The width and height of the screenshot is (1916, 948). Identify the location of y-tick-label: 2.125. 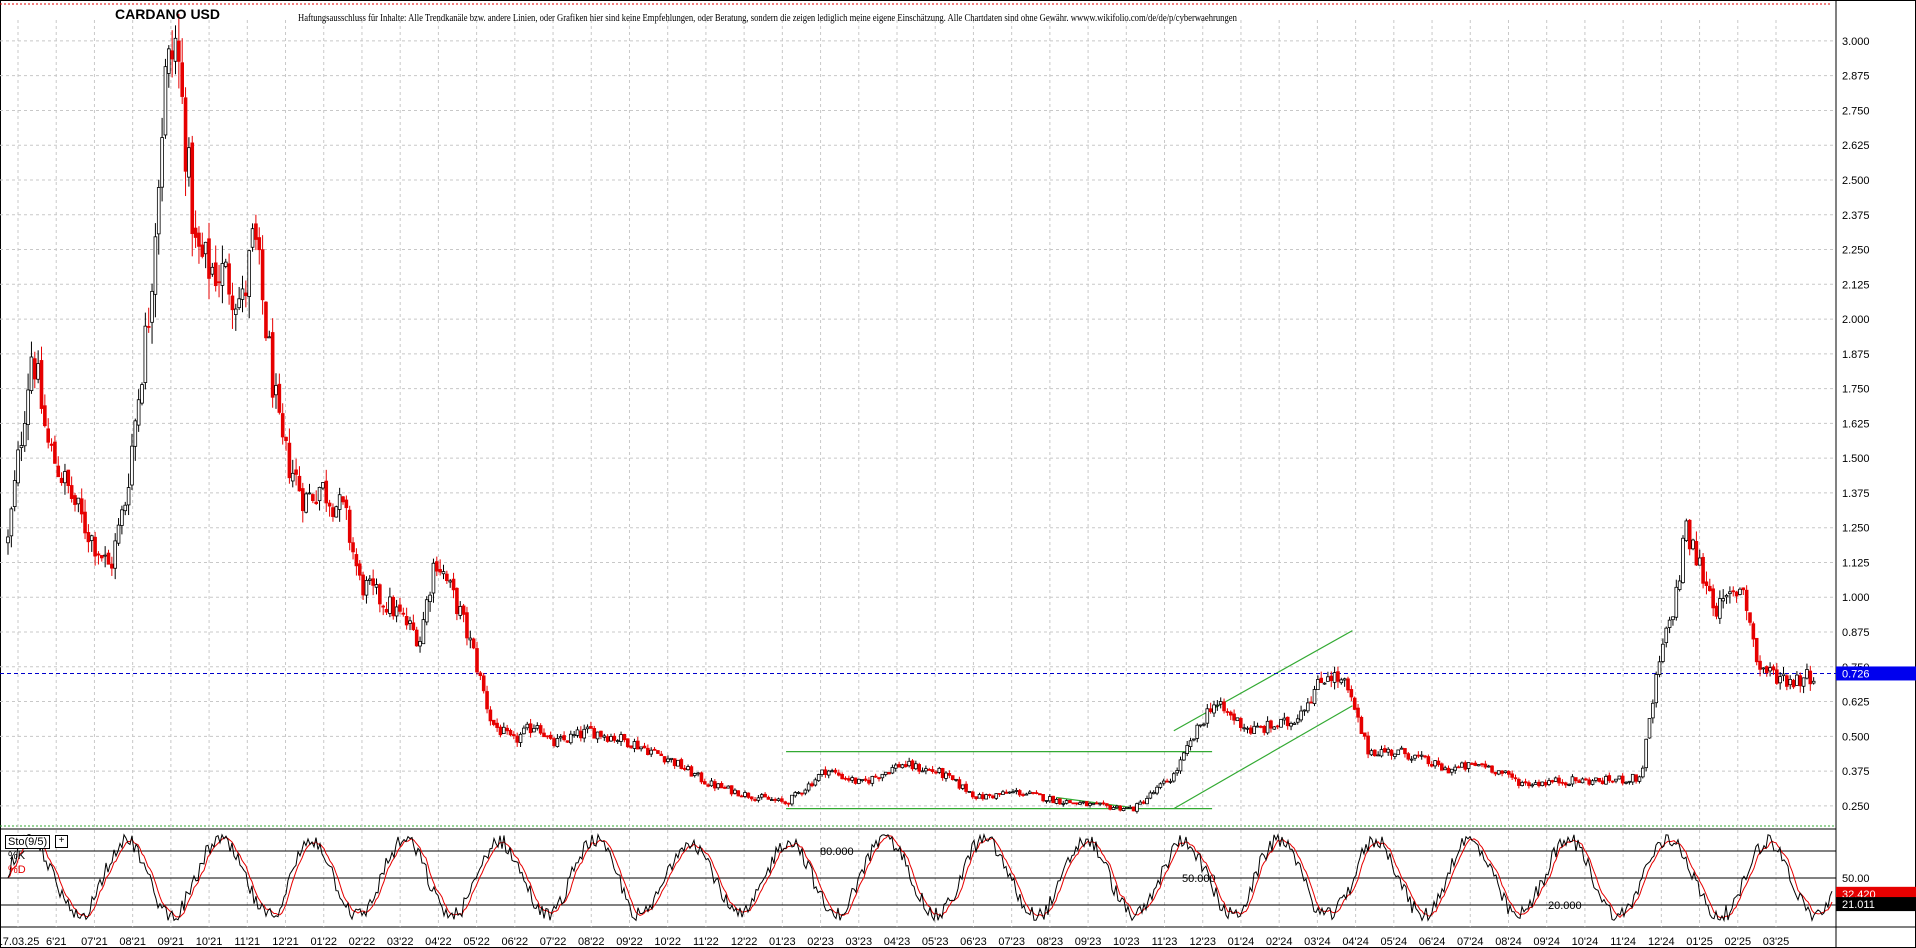
(1856, 285).